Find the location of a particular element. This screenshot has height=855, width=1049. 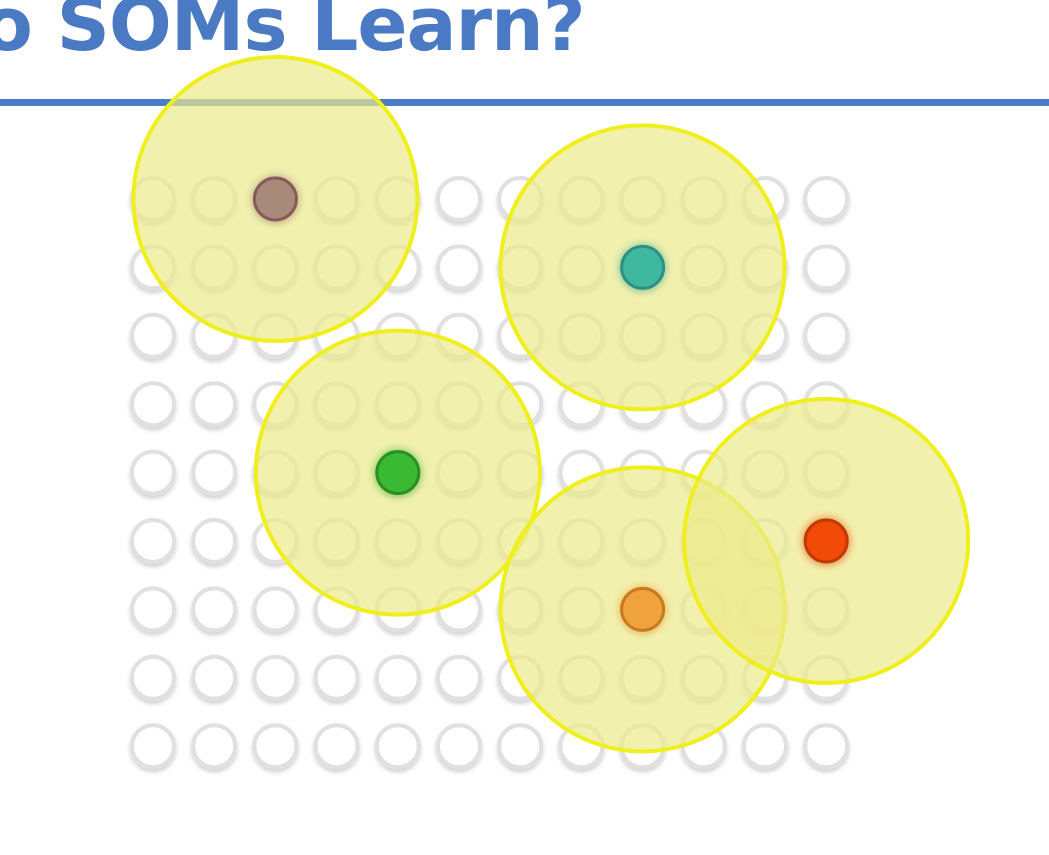

bmu-teal-node is located at coordinates (643, 267).